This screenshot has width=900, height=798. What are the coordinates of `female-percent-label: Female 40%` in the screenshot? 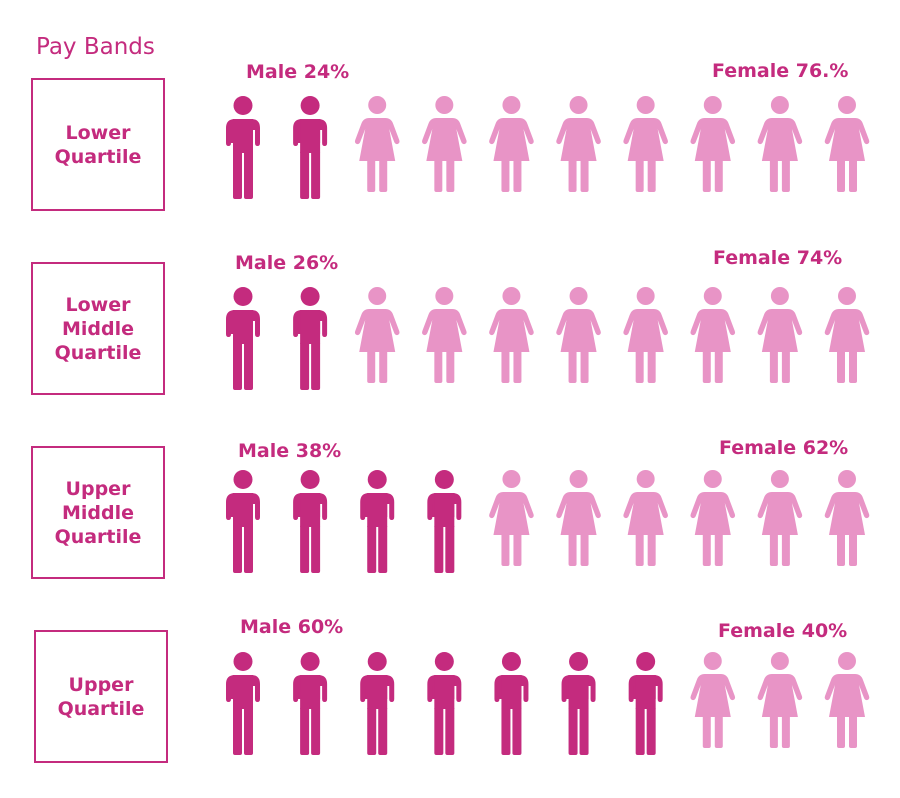 It's located at (783, 631).